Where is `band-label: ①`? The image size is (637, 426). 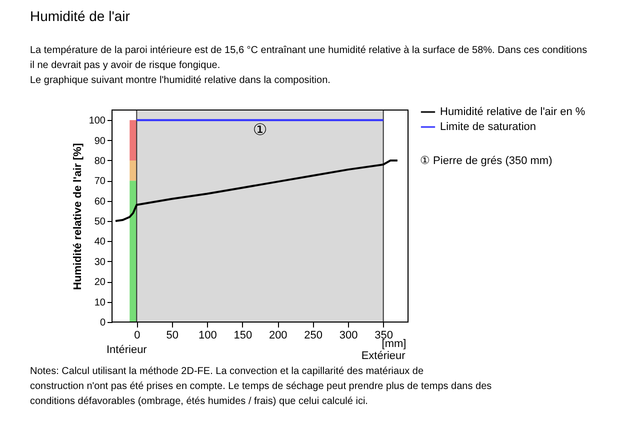 band-label: ① is located at coordinates (260, 129).